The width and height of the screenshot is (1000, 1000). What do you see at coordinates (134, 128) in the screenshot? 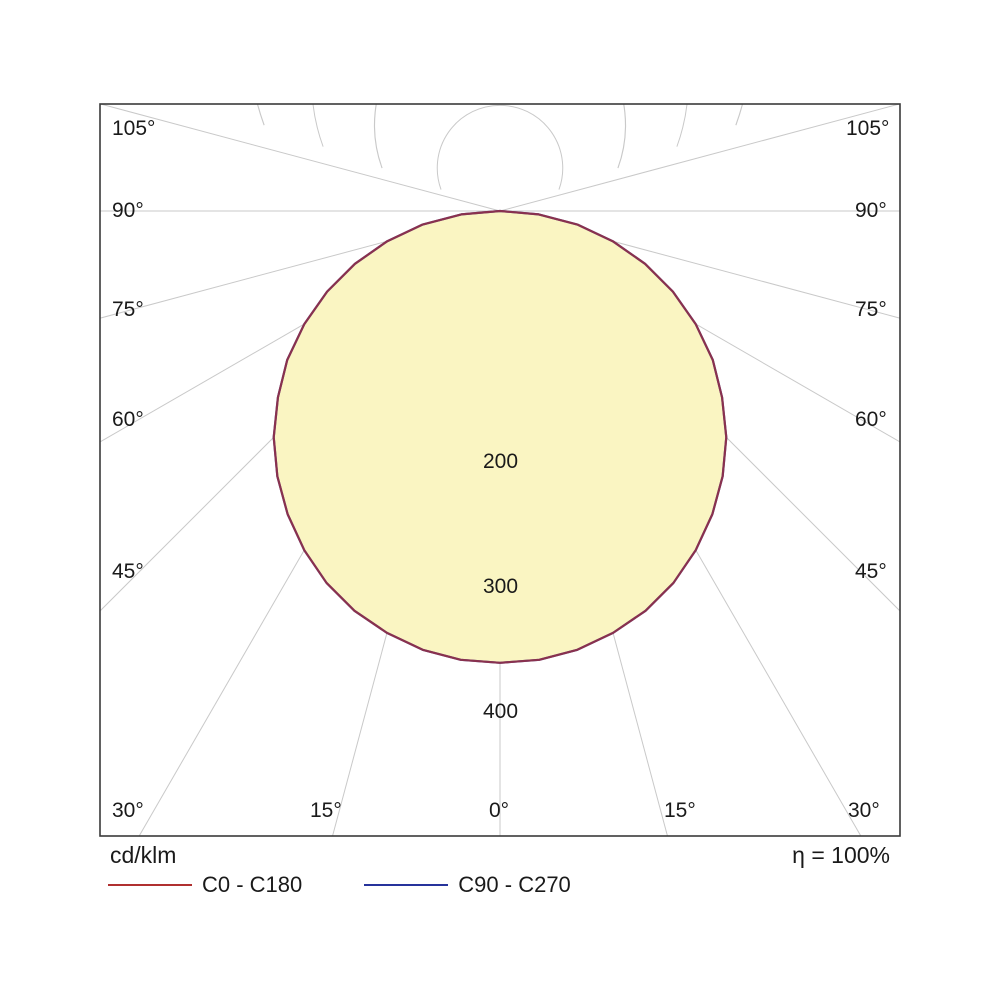
I see `angle-label-left-0: 105°` at bounding box center [134, 128].